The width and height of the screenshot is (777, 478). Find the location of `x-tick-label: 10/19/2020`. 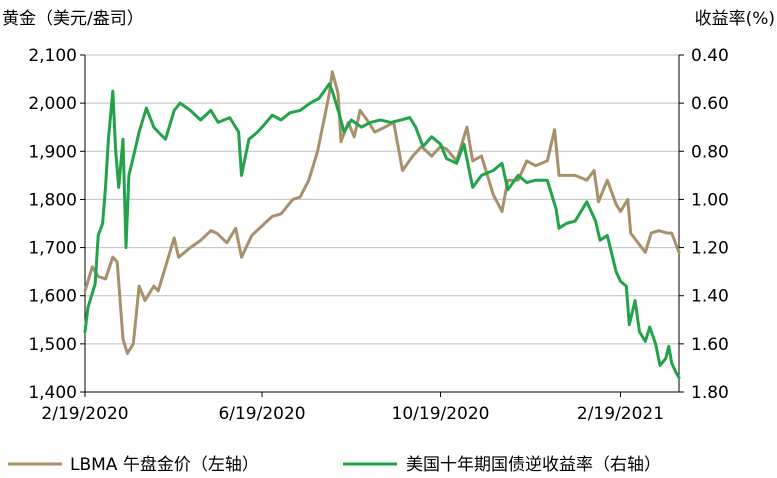

x-tick-label: 10/19/2020 is located at coordinates (441, 414).